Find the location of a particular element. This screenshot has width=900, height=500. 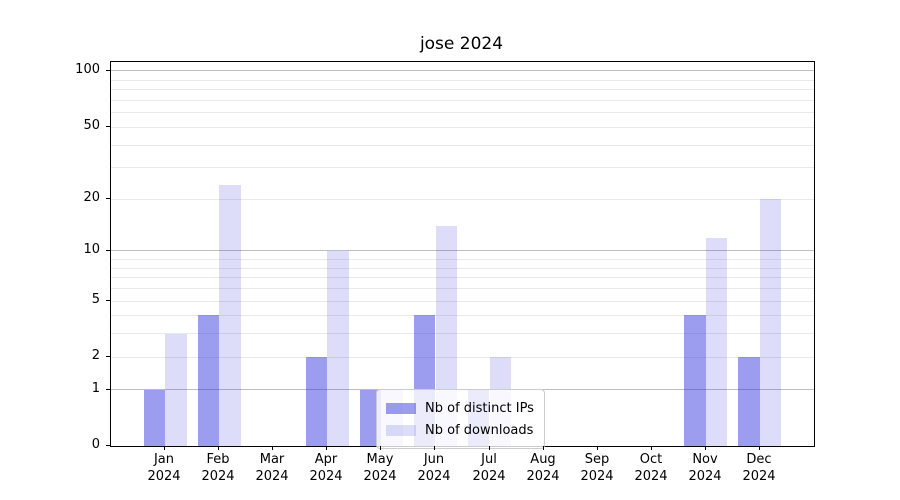

y-tick-label-1: 1 is located at coordinates (95, 388).